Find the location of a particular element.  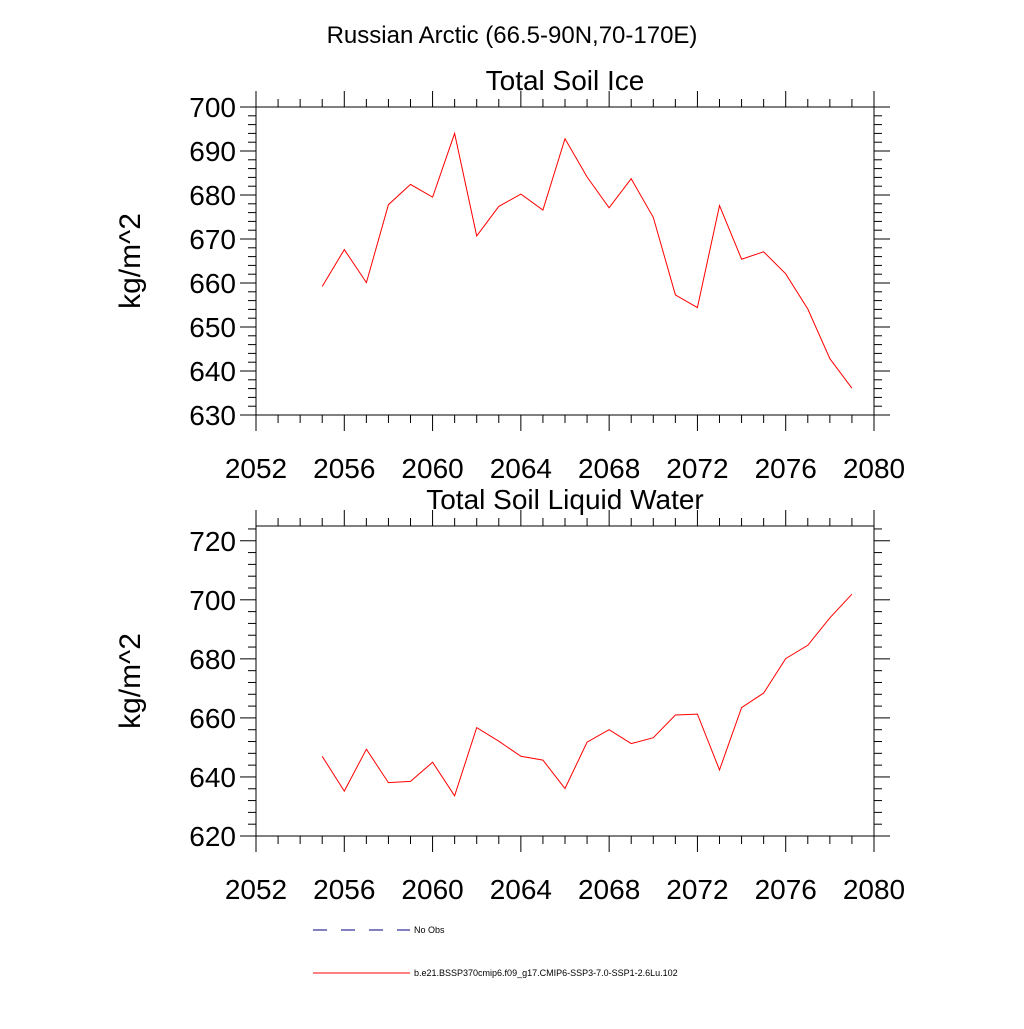

total-soil-liquid-water-ytick-label: 660 is located at coordinates (212, 718).